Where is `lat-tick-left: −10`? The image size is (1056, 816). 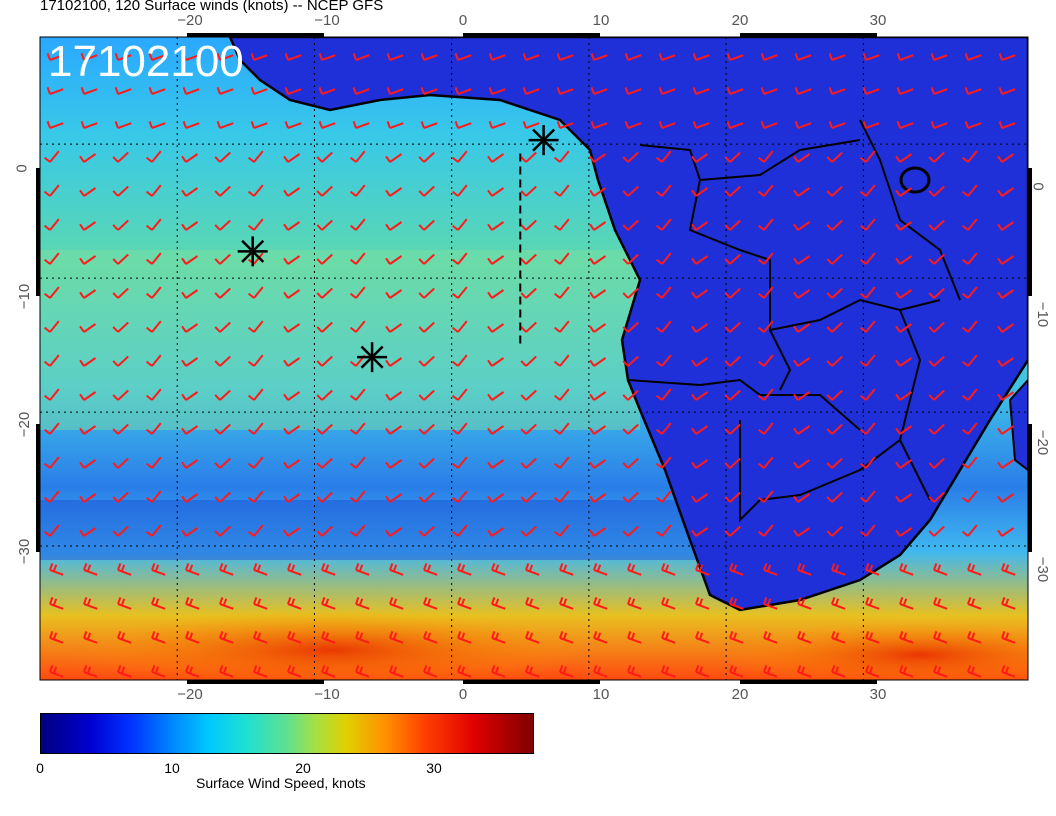 lat-tick-left: −10 is located at coordinates (25, 296).